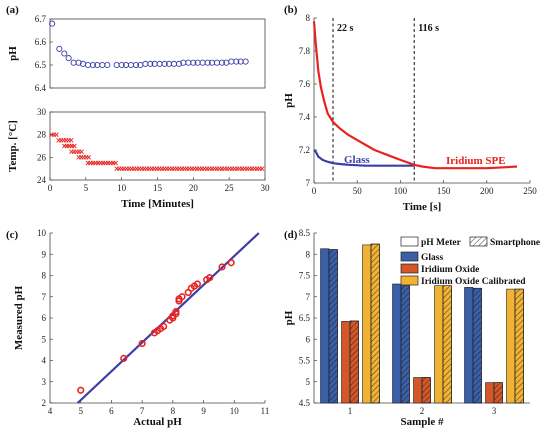 The width and height of the screenshot is (550, 430). I want to click on legend-label-series: Iridium Oxide Calibrated, so click(473, 282).